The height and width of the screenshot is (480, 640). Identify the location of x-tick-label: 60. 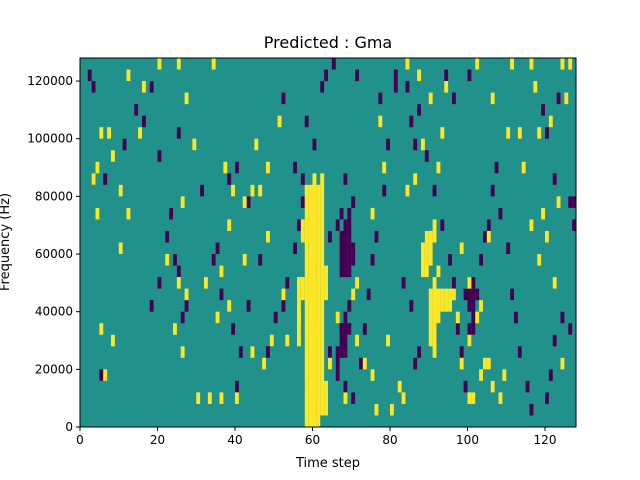
(312, 440).